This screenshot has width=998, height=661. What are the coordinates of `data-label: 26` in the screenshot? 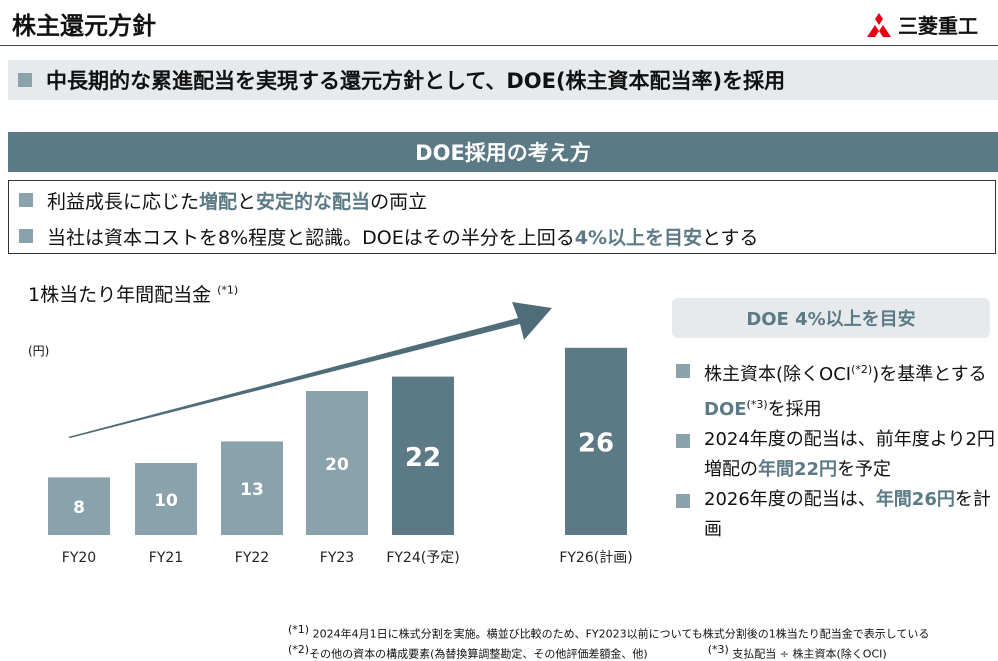 It's located at (596, 443).